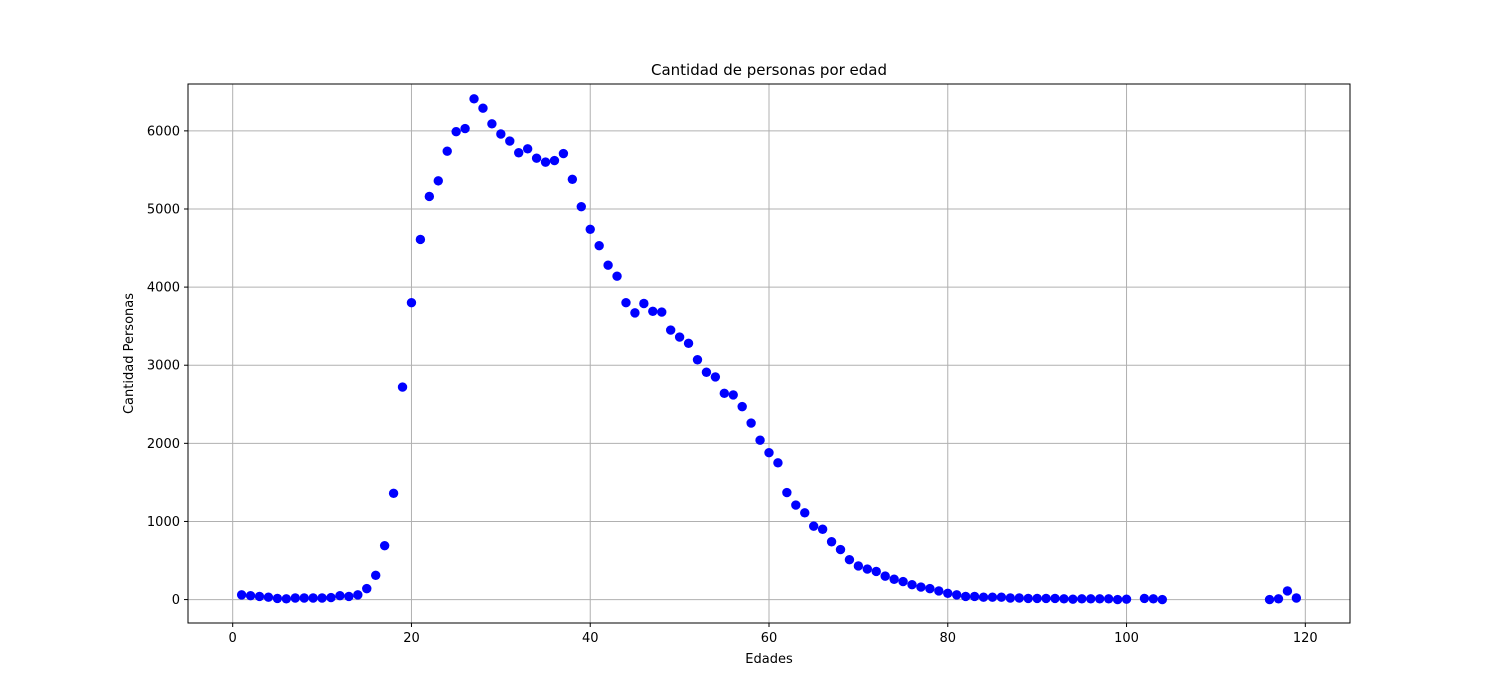 Image resolution: width=1500 pixels, height=700 pixels. I want to click on x-tick-label: 120, so click(1305, 638).